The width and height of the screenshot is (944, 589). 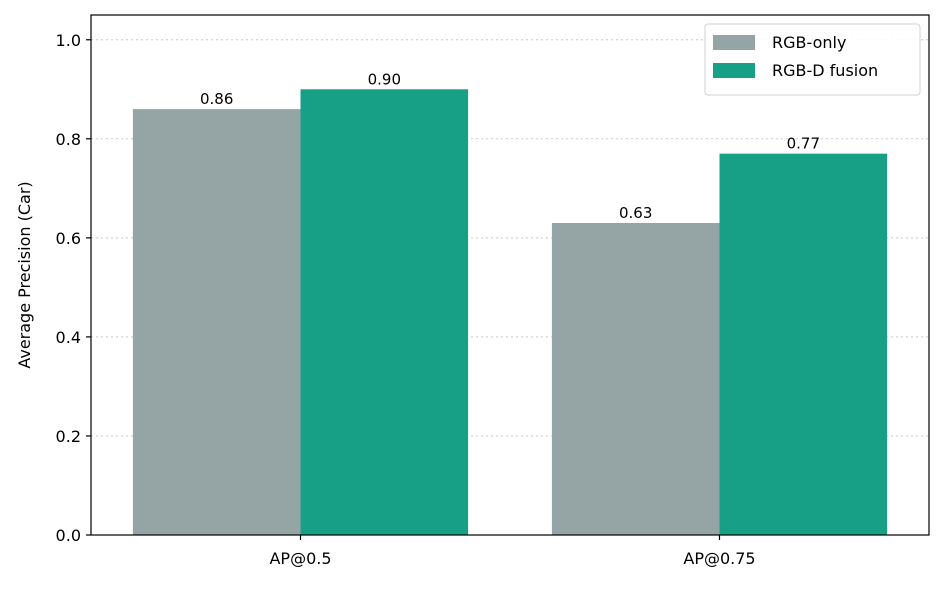 What do you see at coordinates (68, 337) in the screenshot?
I see `y-tick-label: 0.4` at bounding box center [68, 337].